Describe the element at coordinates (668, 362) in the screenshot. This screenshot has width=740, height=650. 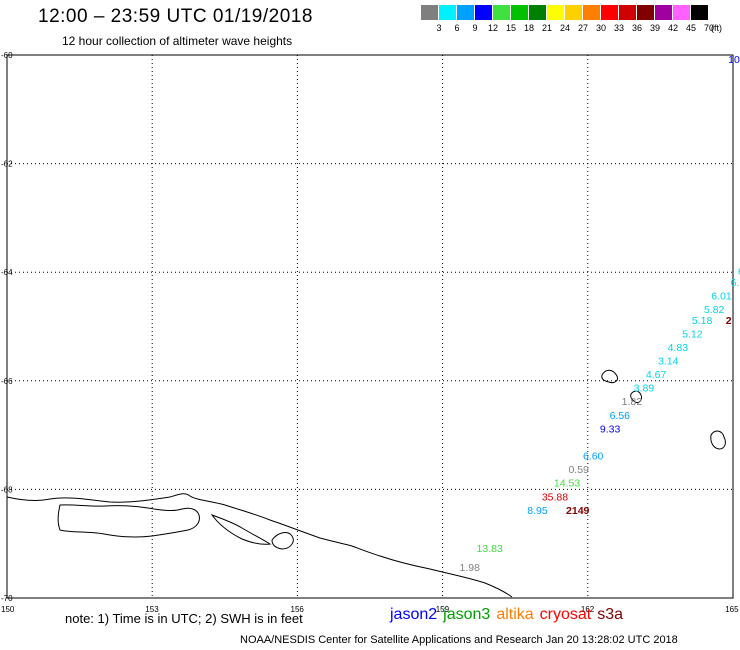
I see `wave-height-value: 3.14` at that location.